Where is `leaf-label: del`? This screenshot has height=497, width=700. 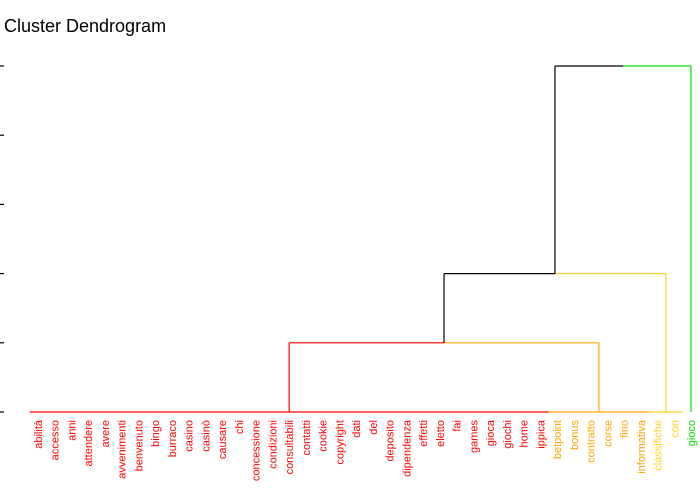
leaf-label: del is located at coordinates (374, 427).